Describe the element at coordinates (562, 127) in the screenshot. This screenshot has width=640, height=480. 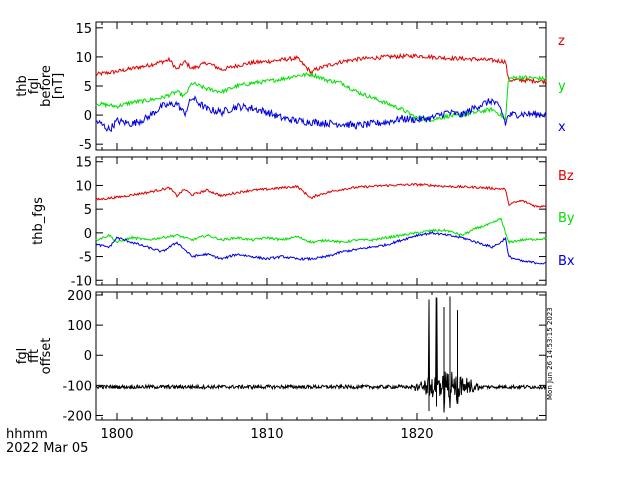
I see `legend-x: x` at that location.